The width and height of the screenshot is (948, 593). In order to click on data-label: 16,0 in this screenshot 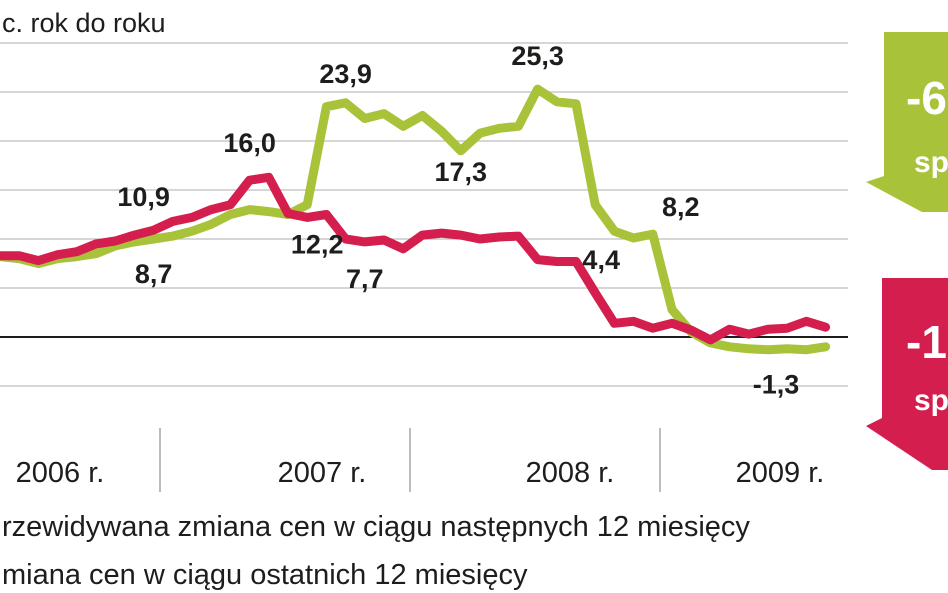, I will do `click(249, 143)`.